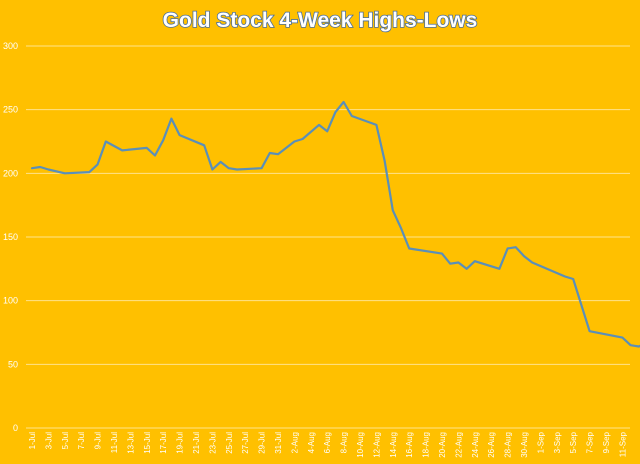  What do you see at coordinates (294, 442) in the screenshot?
I see `x-tick-label: 2-Aug` at bounding box center [294, 442].